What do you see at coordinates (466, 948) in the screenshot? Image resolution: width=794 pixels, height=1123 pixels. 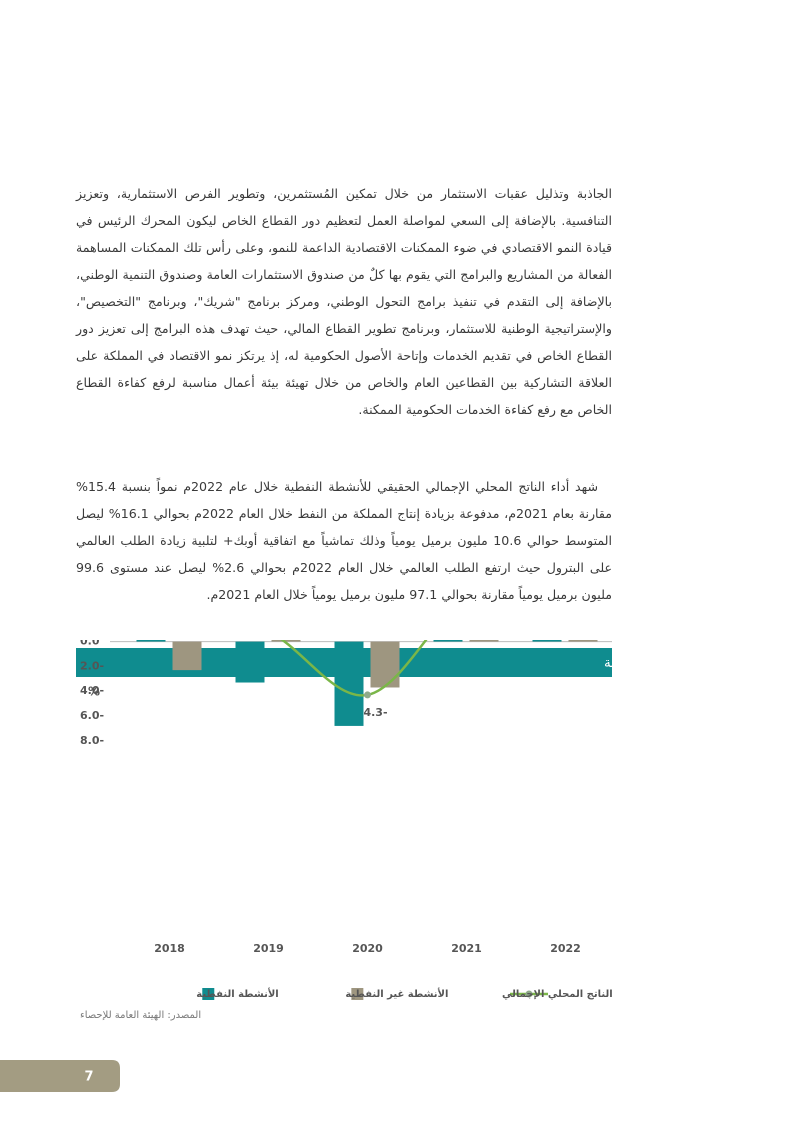 I see `x-tick-label: 2021` at bounding box center [466, 948].